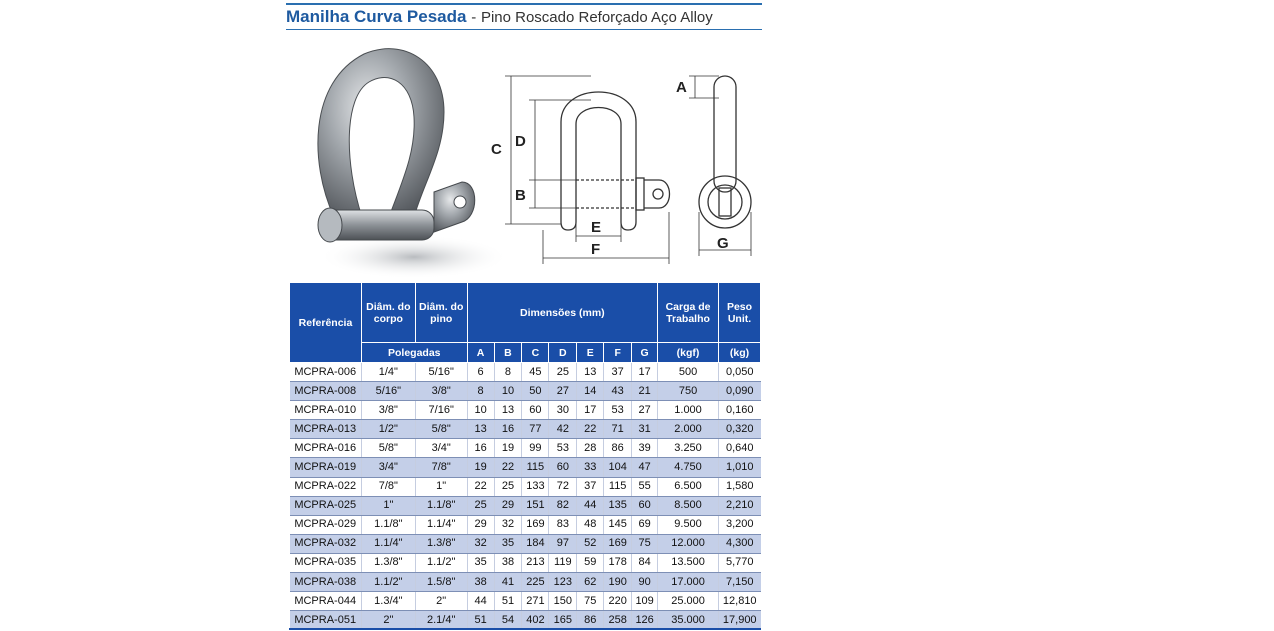 This screenshot has width=1274, height=631. Describe the element at coordinates (480, 352) in the screenshot. I see `header-a: A` at that location.